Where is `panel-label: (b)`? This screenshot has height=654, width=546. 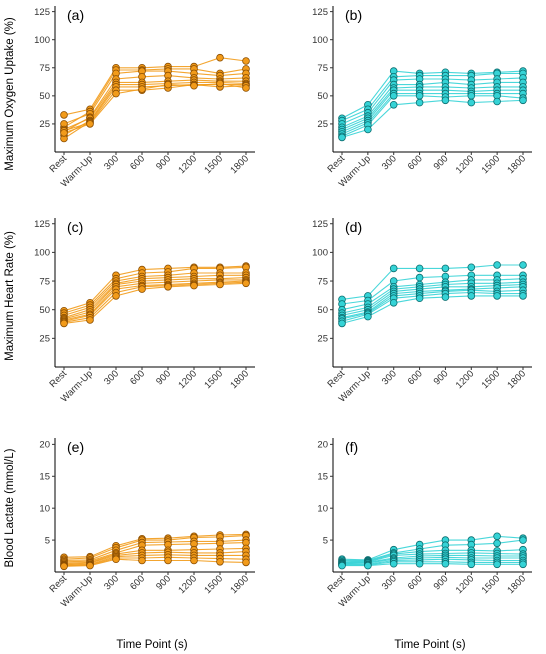
panel-label: (b) is located at coordinates (353, 15).